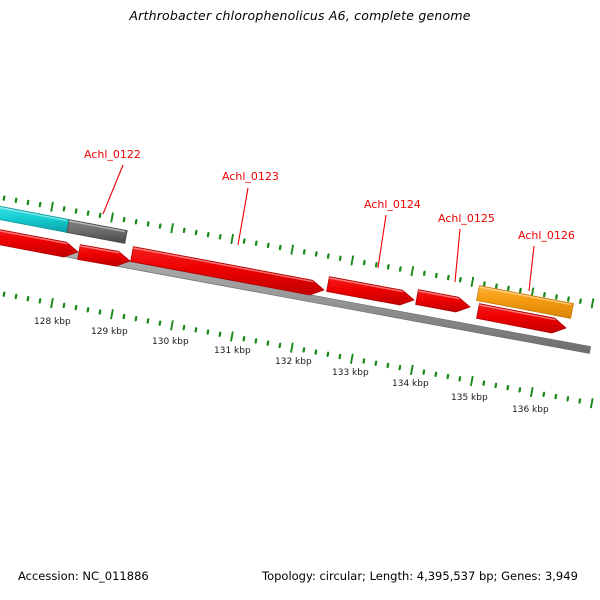 The image size is (600, 600). I want to click on gene-achl-0124-highlight, so click(366, 285).